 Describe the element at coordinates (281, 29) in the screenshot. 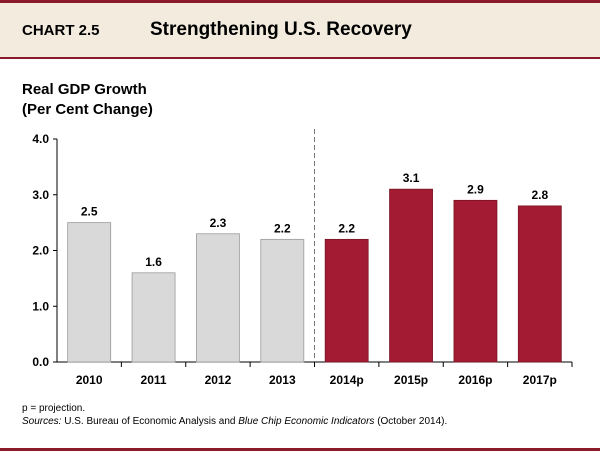

I see `chart-title: Strengthening U.S. Recovery` at that location.